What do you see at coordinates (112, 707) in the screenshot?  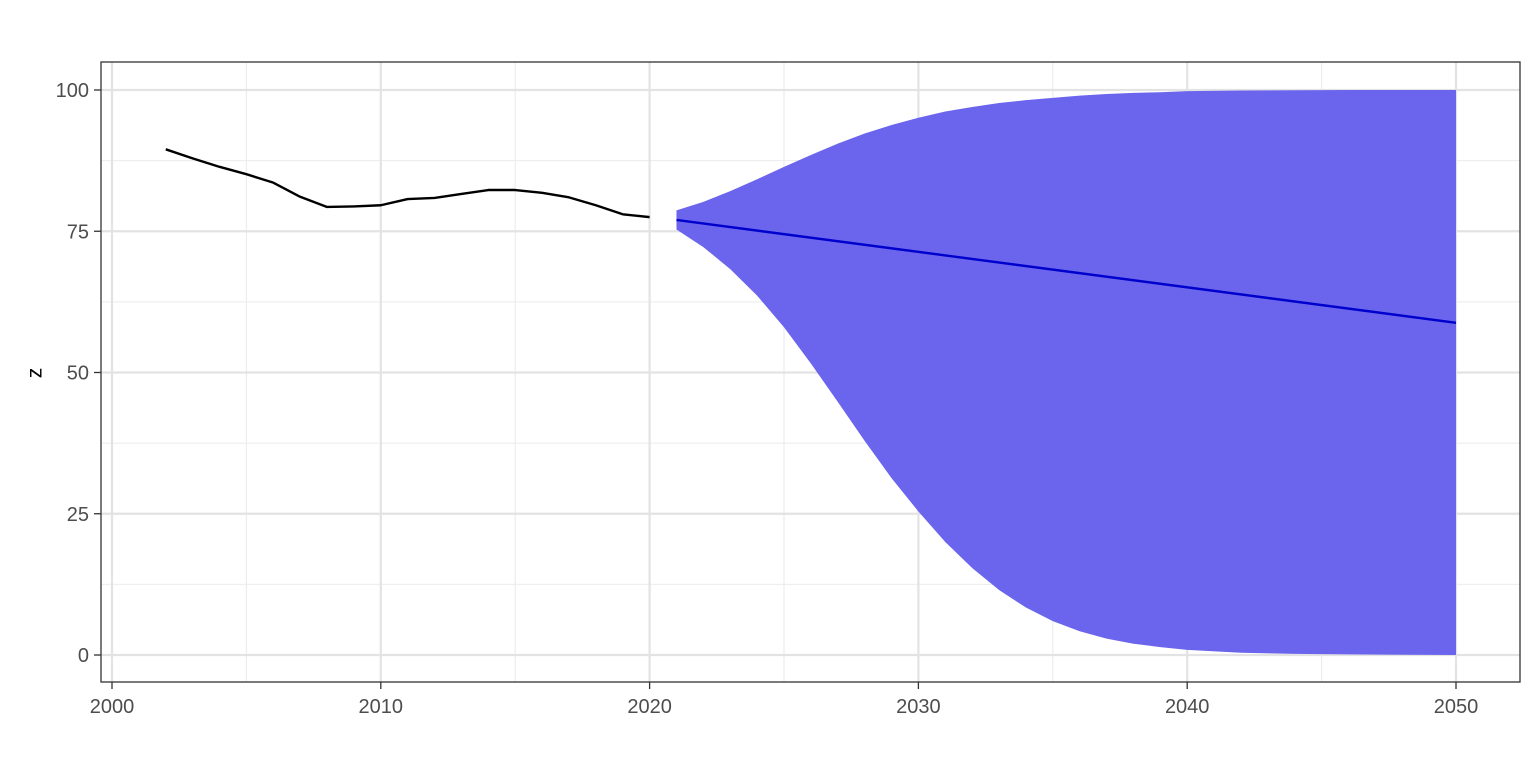 I see `x-tick-label: 2000` at bounding box center [112, 707].